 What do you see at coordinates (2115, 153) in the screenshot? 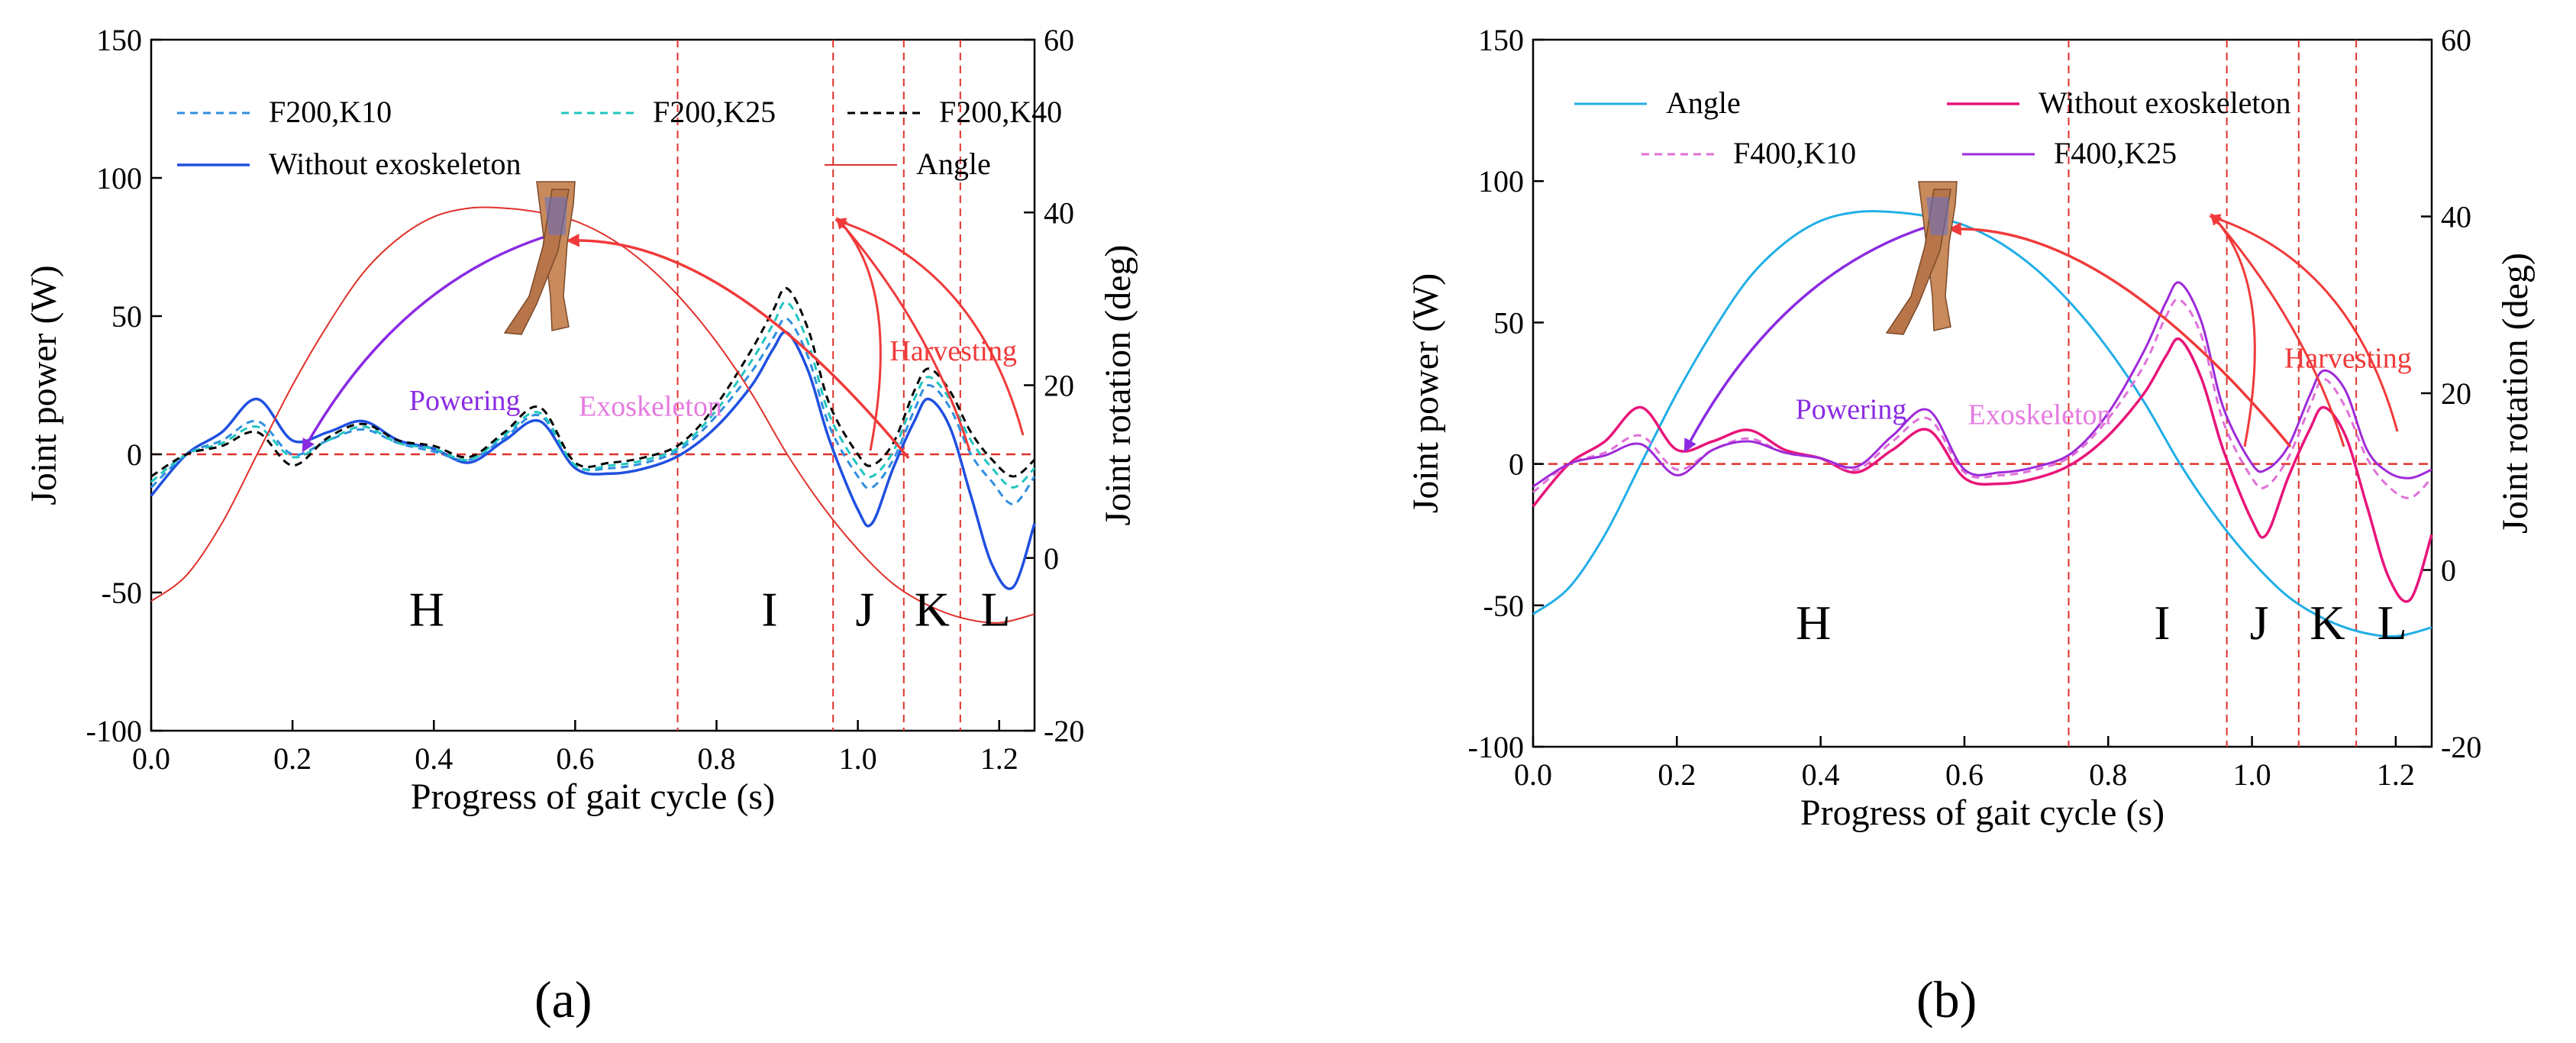
I see `legend-label: F400,K25` at bounding box center [2115, 153].